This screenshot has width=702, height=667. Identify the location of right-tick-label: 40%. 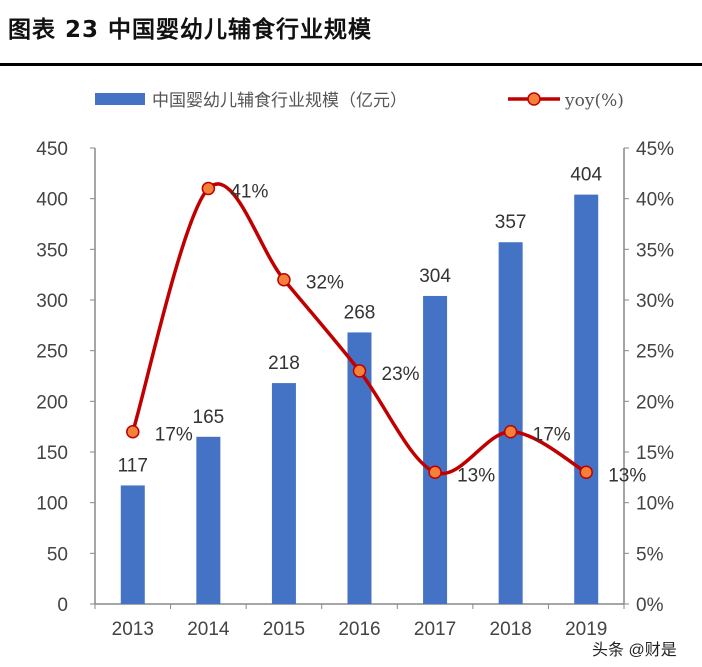
(655, 200).